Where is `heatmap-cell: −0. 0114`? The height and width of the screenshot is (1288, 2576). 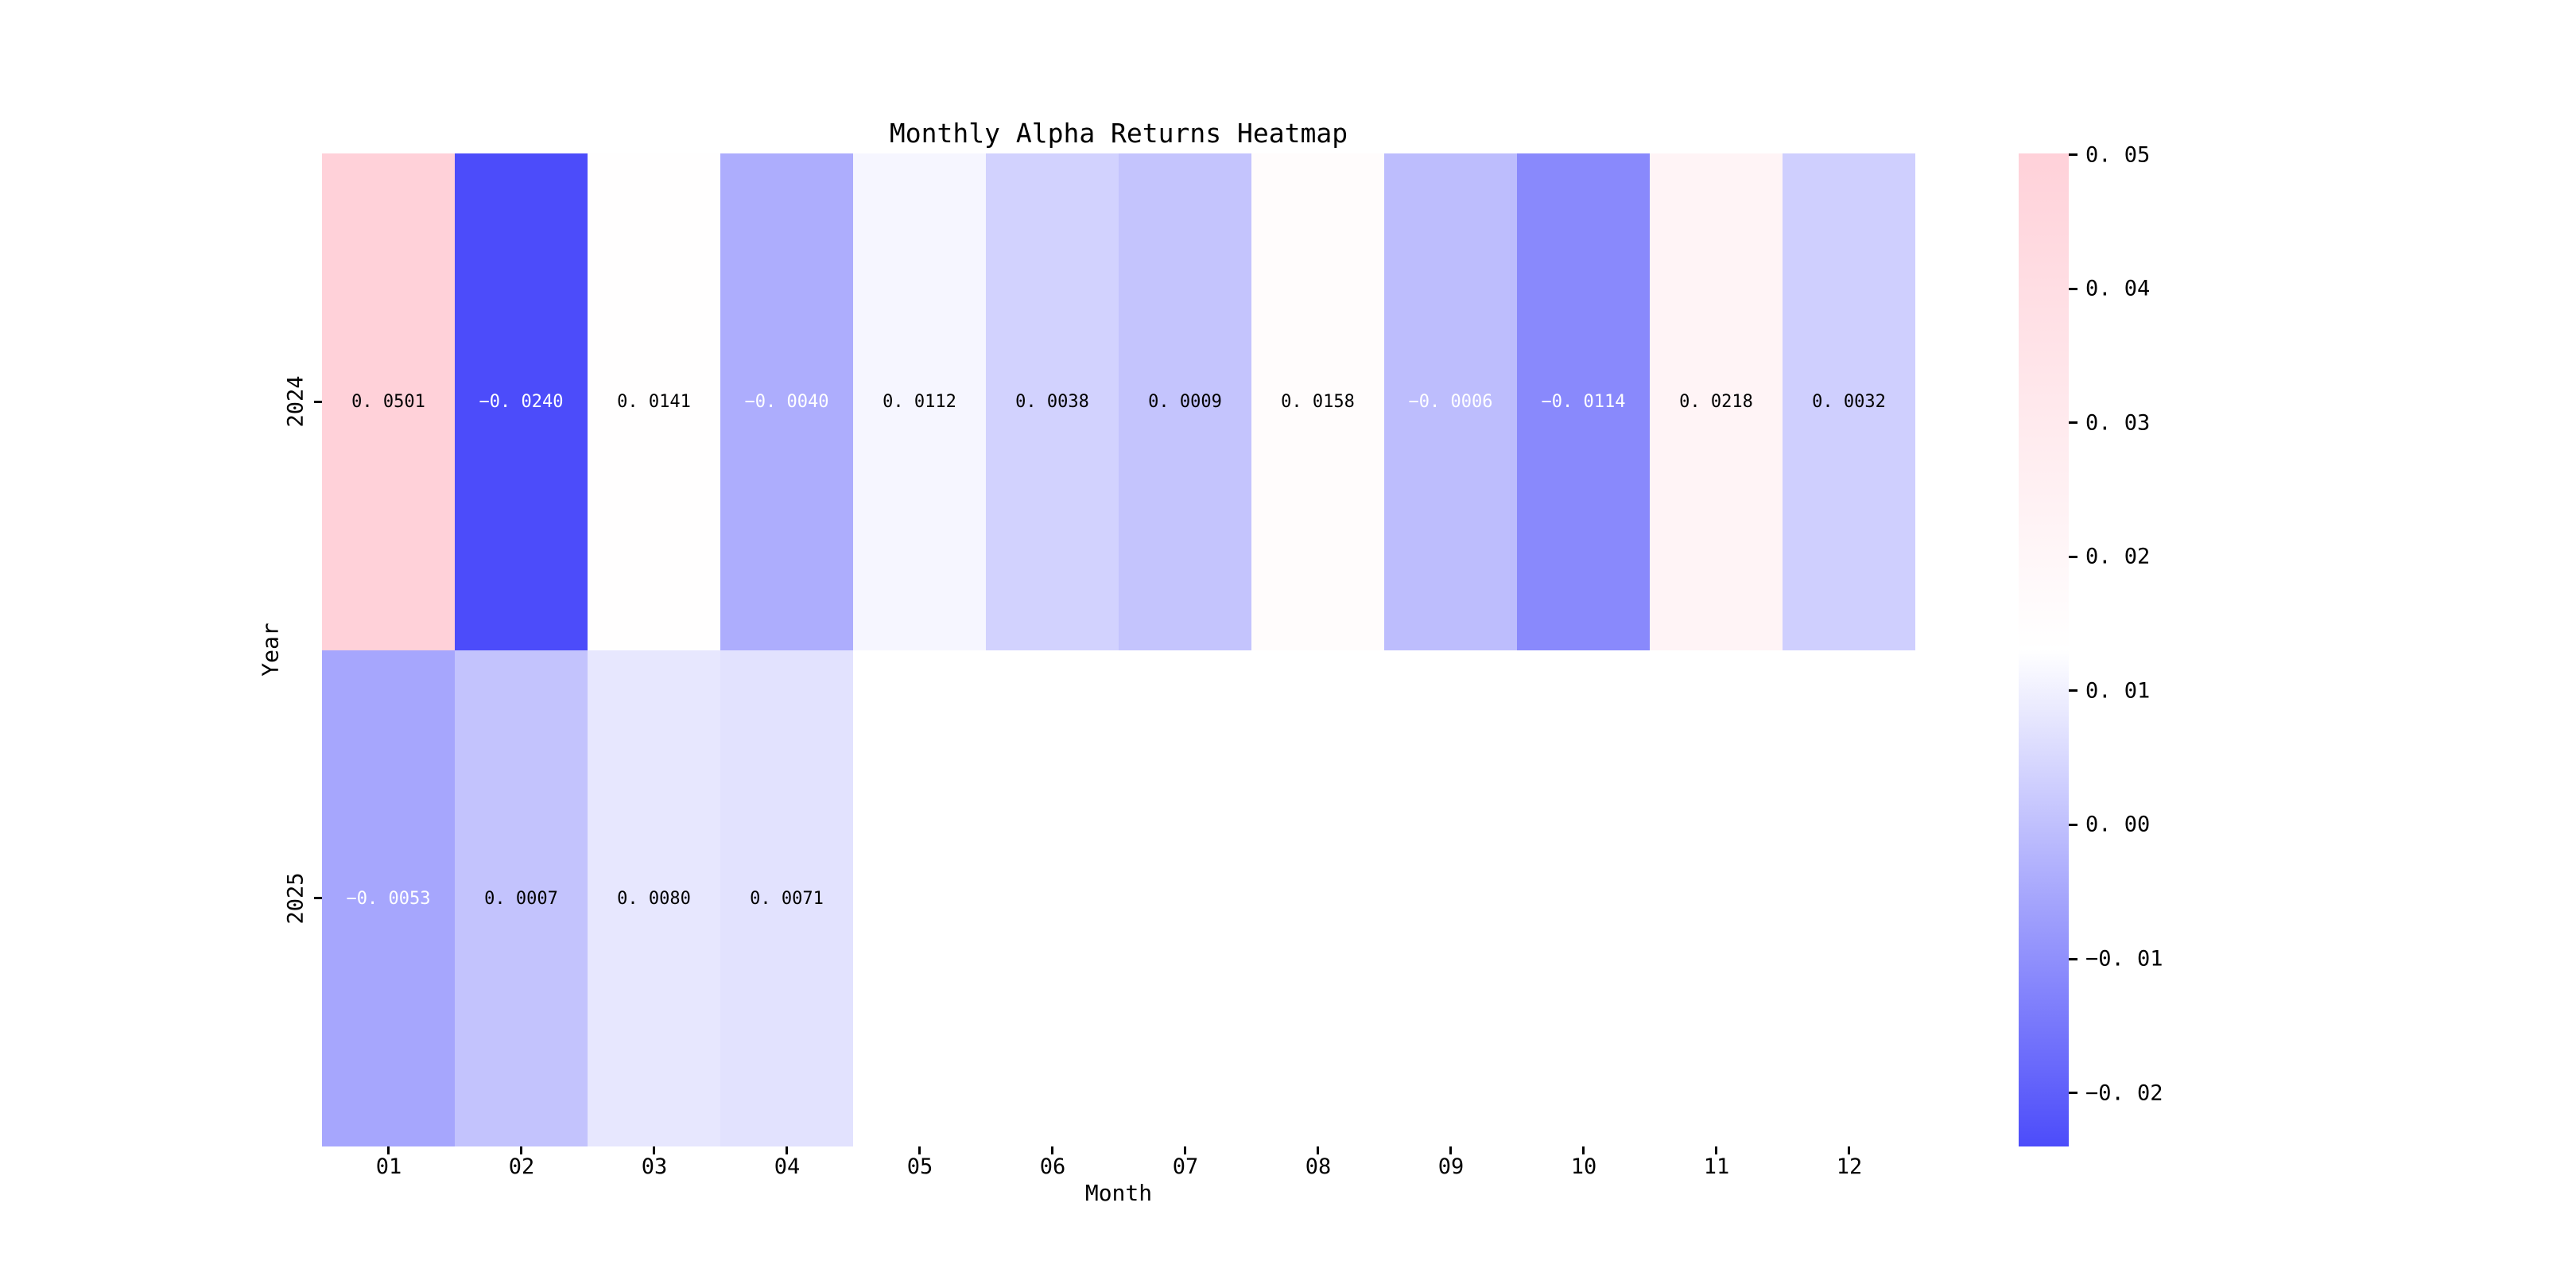
heatmap-cell: −0. 0114 is located at coordinates (1583, 402).